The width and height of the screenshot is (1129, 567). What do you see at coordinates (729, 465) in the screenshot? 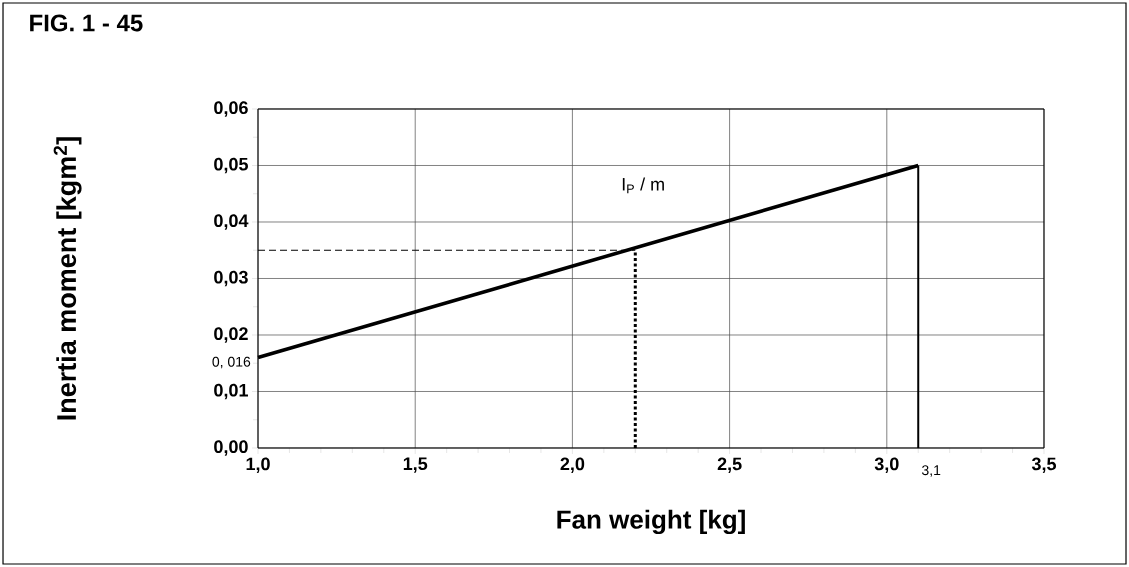
I see `x-tick-label: 2,5` at bounding box center [729, 465].